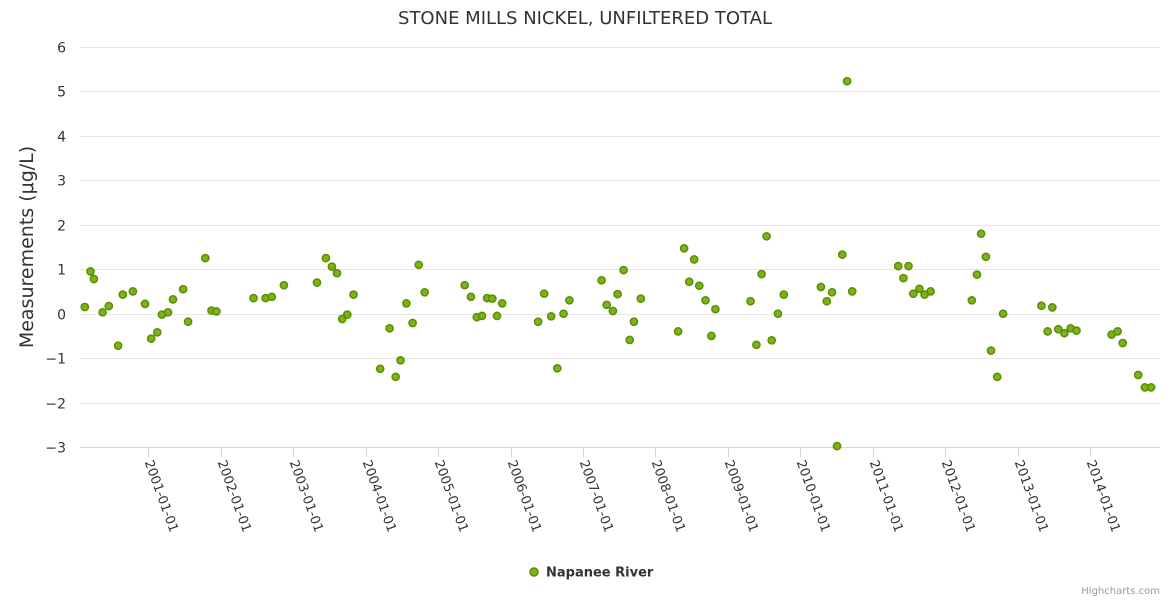 This screenshot has height=604, width=1170. Describe the element at coordinates (1120, 591) in the screenshot. I see `credits-link: Highcharts.com` at that location.